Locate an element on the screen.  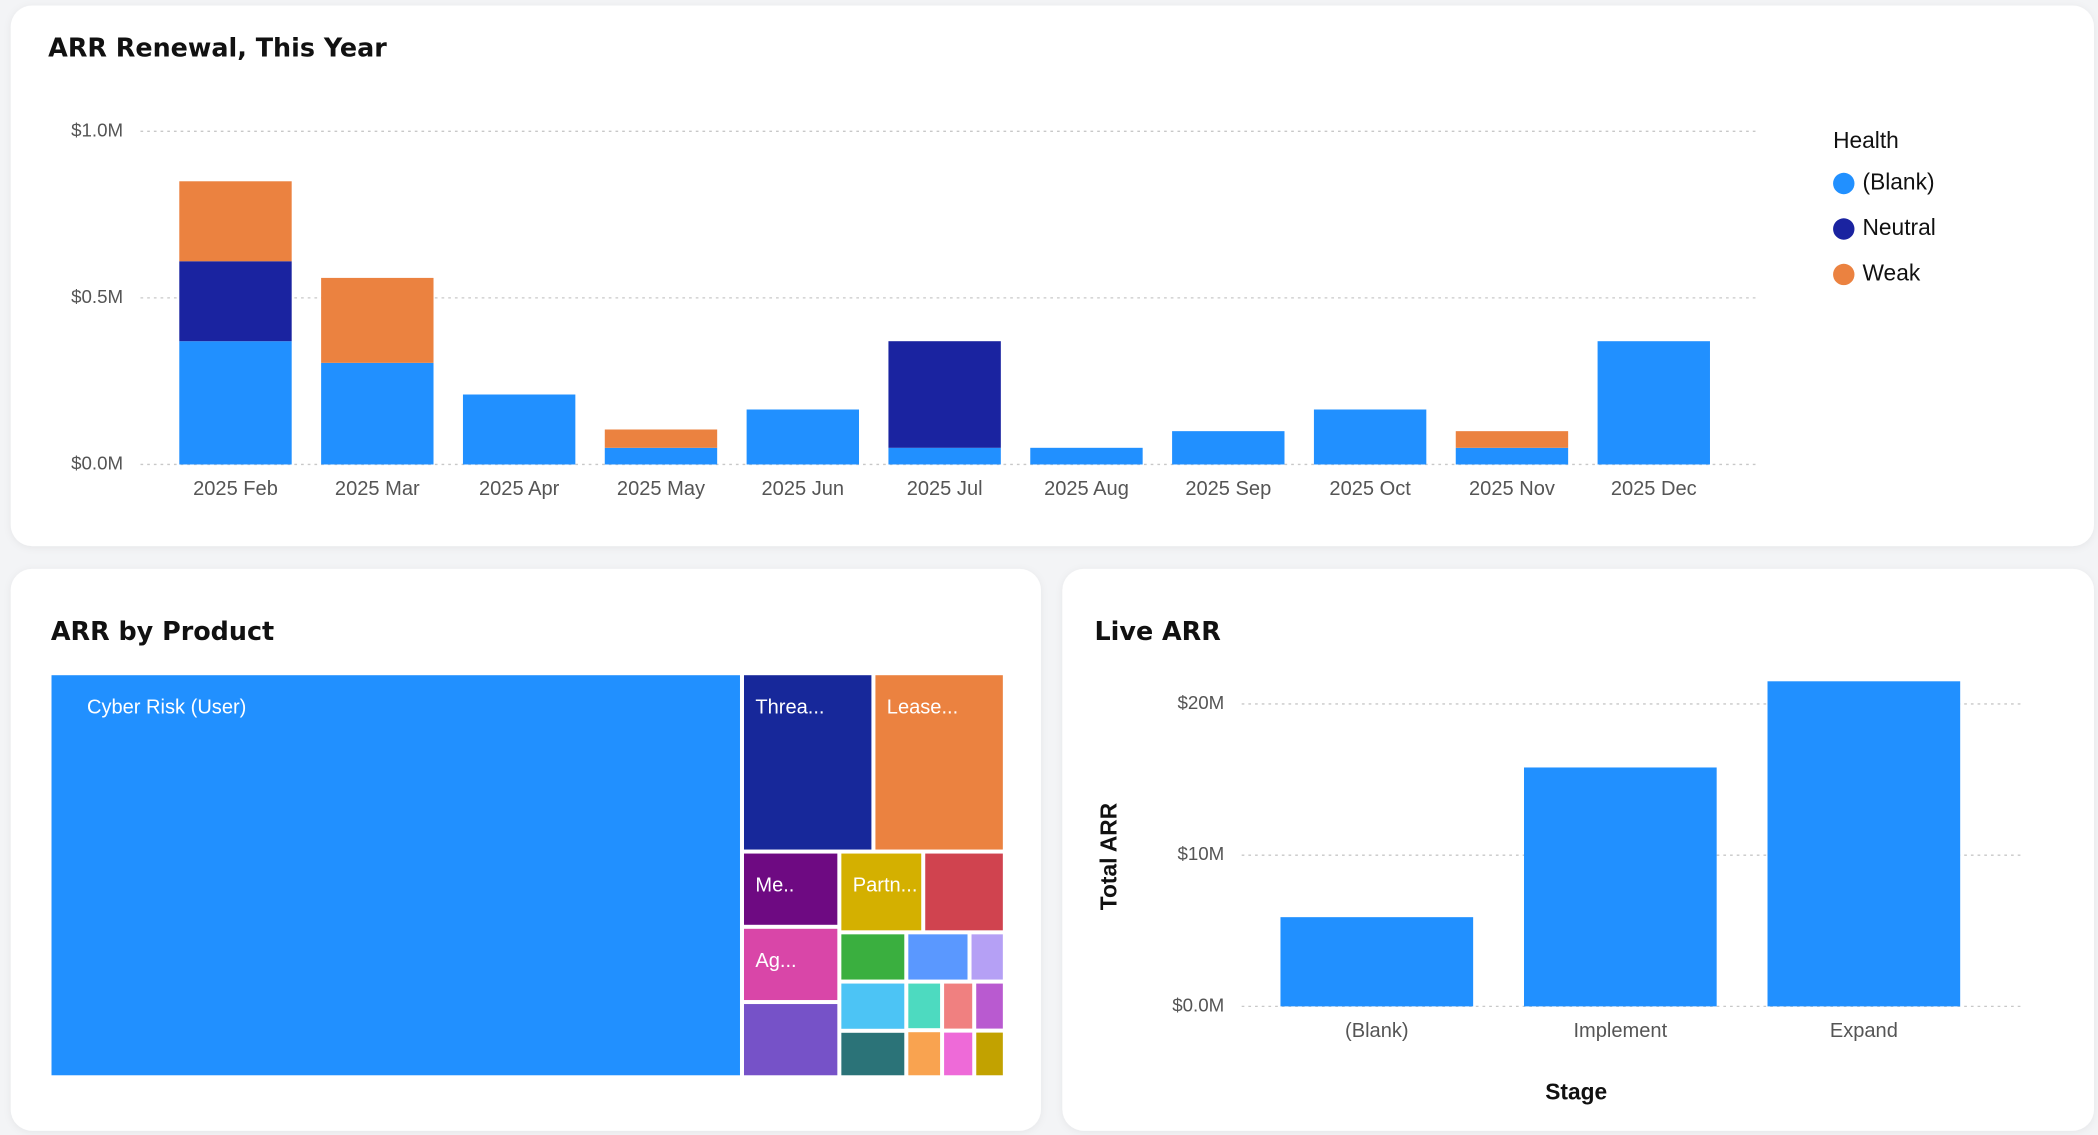
x-tick-label: 2025 Nov is located at coordinates (1512, 489).